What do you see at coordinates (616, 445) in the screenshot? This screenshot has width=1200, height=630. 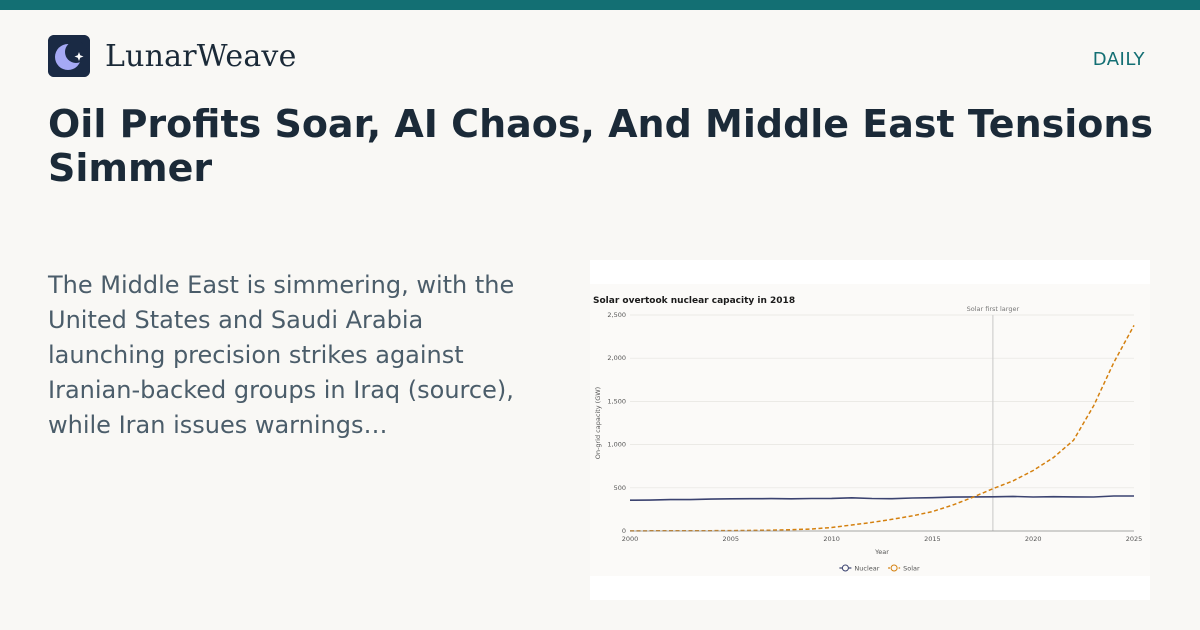 I see `y-tick-label: 1,000` at bounding box center [616, 445].